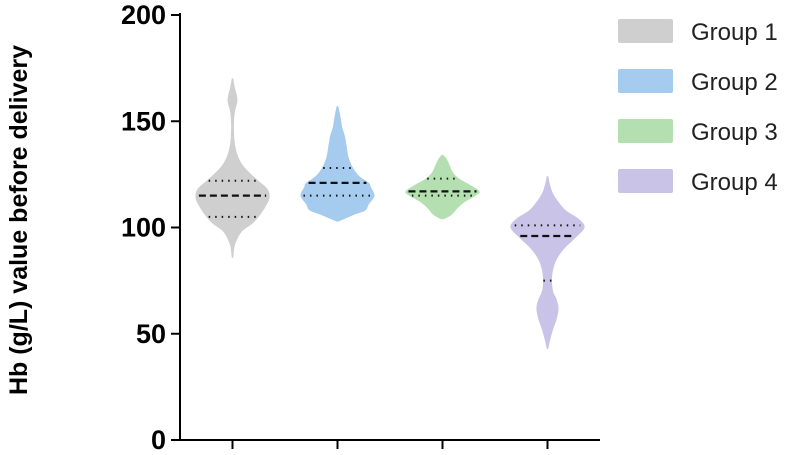  What do you see at coordinates (734, 82) in the screenshot?
I see `legend-label: Group 2` at bounding box center [734, 82].